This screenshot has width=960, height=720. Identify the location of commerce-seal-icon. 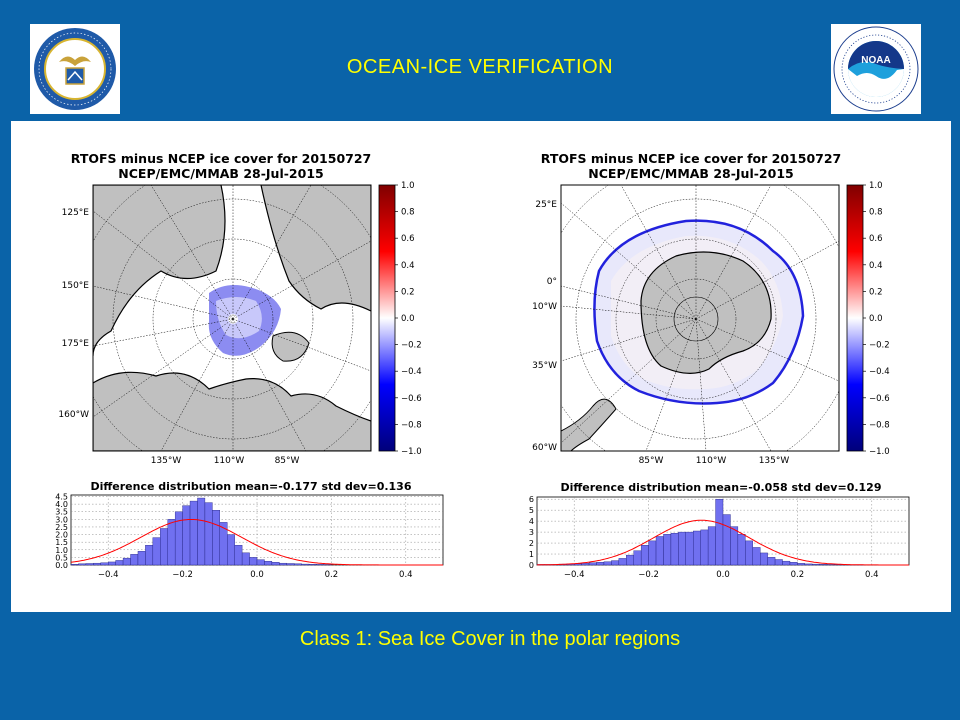
(75, 69).